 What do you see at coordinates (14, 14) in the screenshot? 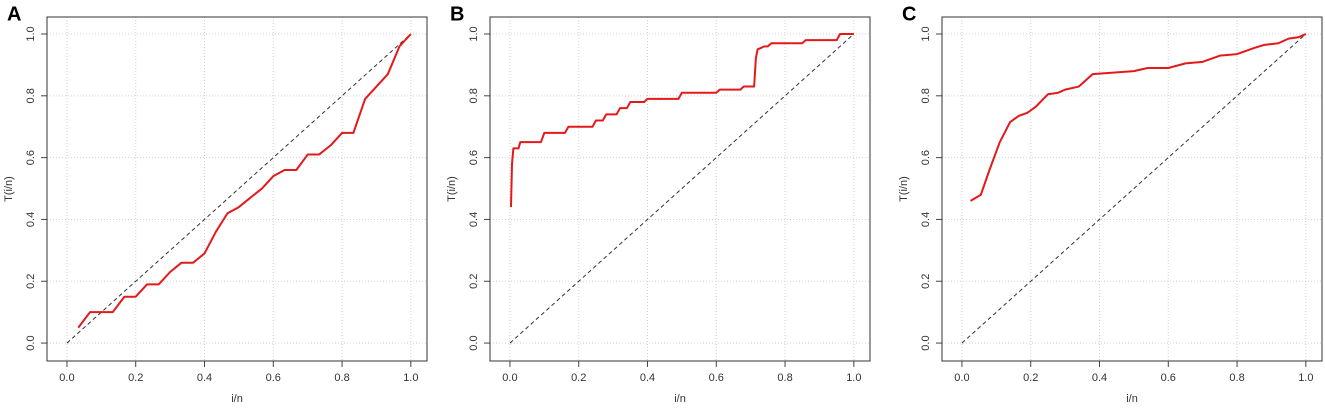
I see `panel-letter: A` at bounding box center [14, 14].